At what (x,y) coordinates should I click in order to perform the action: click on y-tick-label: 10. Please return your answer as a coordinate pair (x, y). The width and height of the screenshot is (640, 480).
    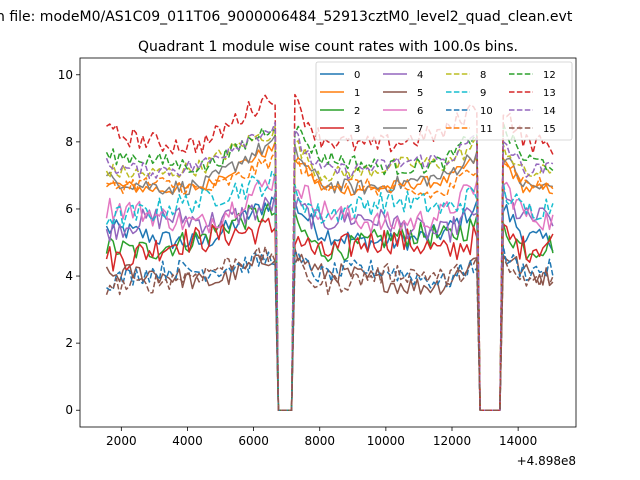
    Looking at the image, I should click on (65, 75).